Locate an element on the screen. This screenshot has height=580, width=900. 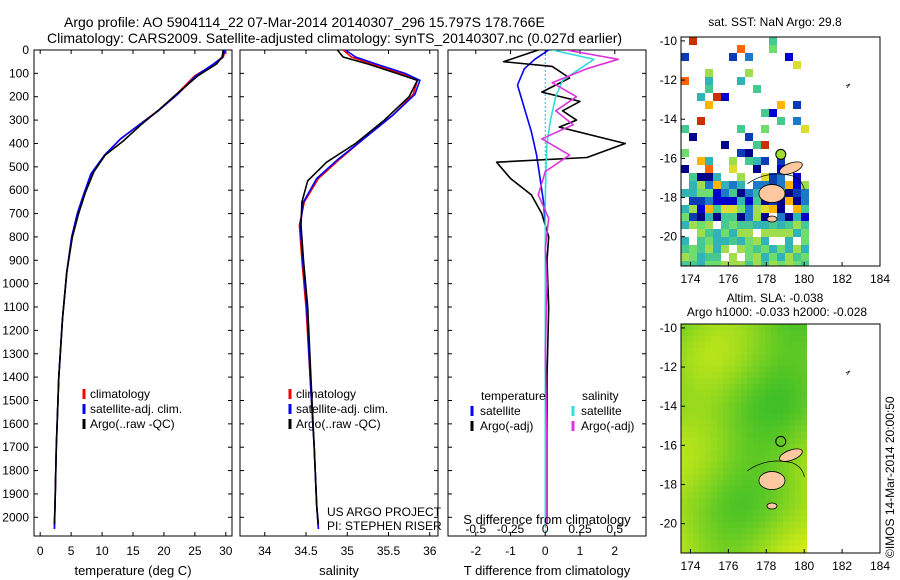
legend-label: Argo(-adj) is located at coordinates (506, 426).